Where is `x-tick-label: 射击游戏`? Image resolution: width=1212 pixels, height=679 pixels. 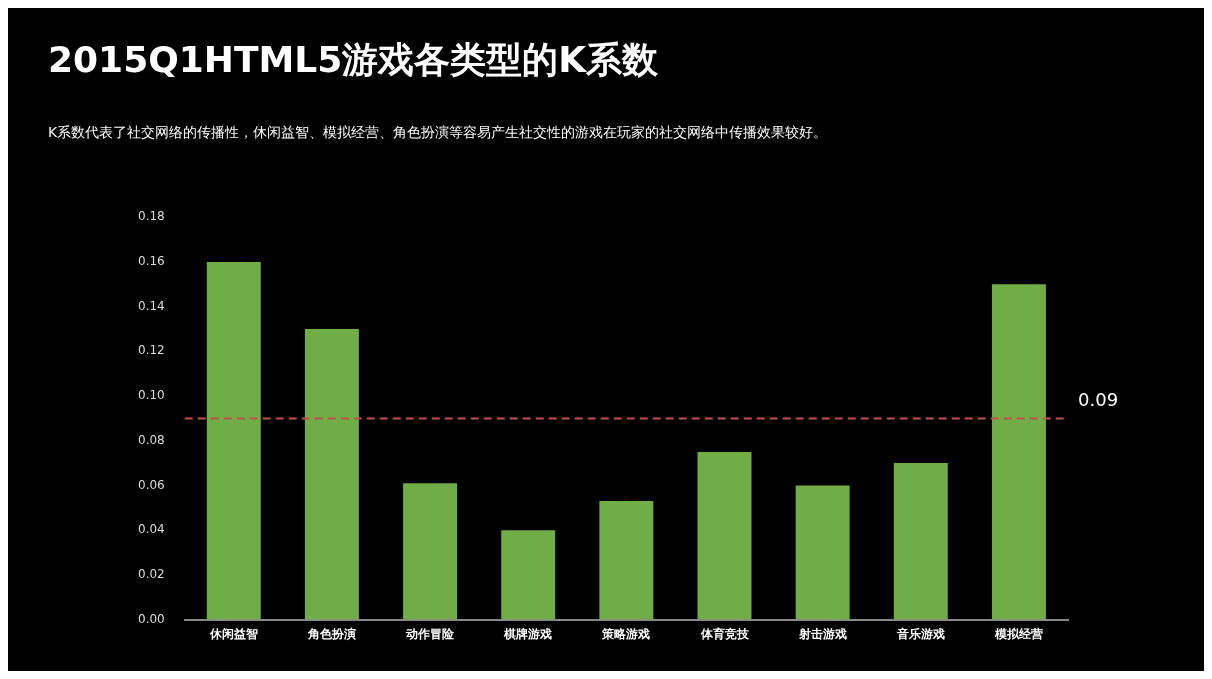 x-tick-label: 射击游戏 is located at coordinates (822, 633).